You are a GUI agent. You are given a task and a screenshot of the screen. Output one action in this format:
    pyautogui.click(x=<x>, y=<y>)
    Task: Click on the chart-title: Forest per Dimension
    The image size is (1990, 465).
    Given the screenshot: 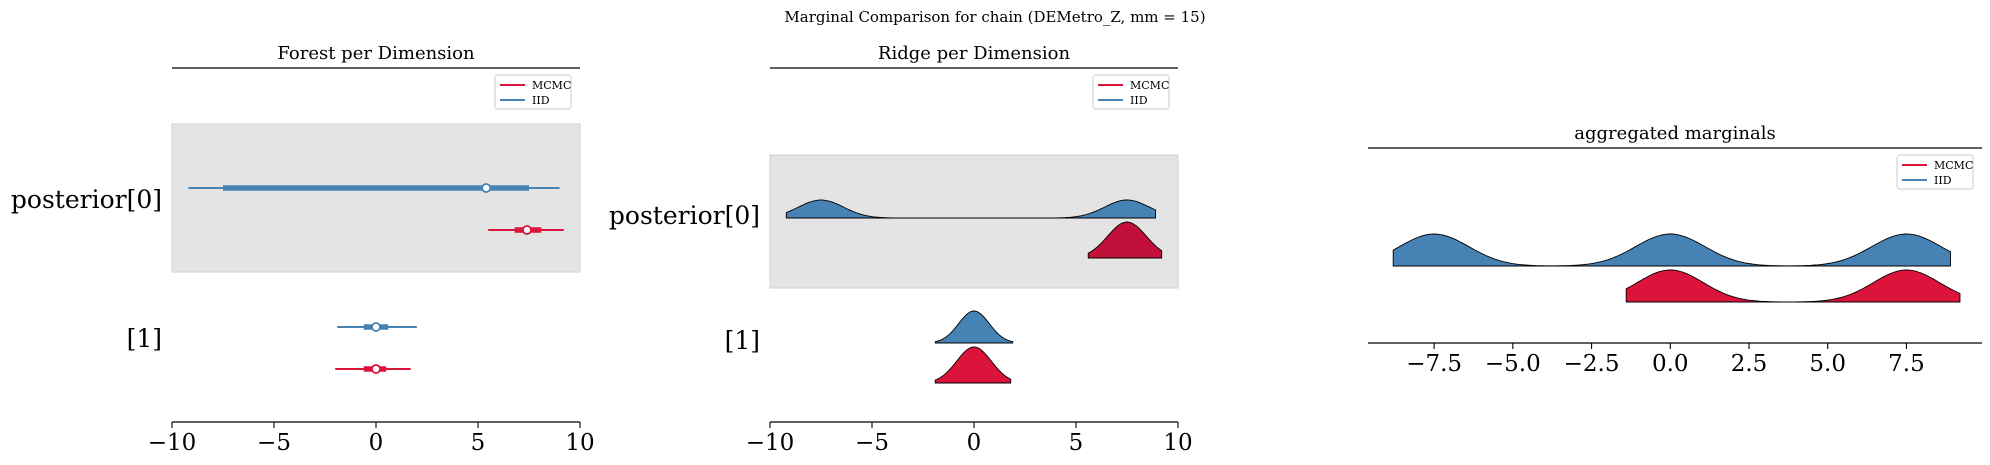 What is the action you would take?
    pyautogui.click(x=376, y=53)
    